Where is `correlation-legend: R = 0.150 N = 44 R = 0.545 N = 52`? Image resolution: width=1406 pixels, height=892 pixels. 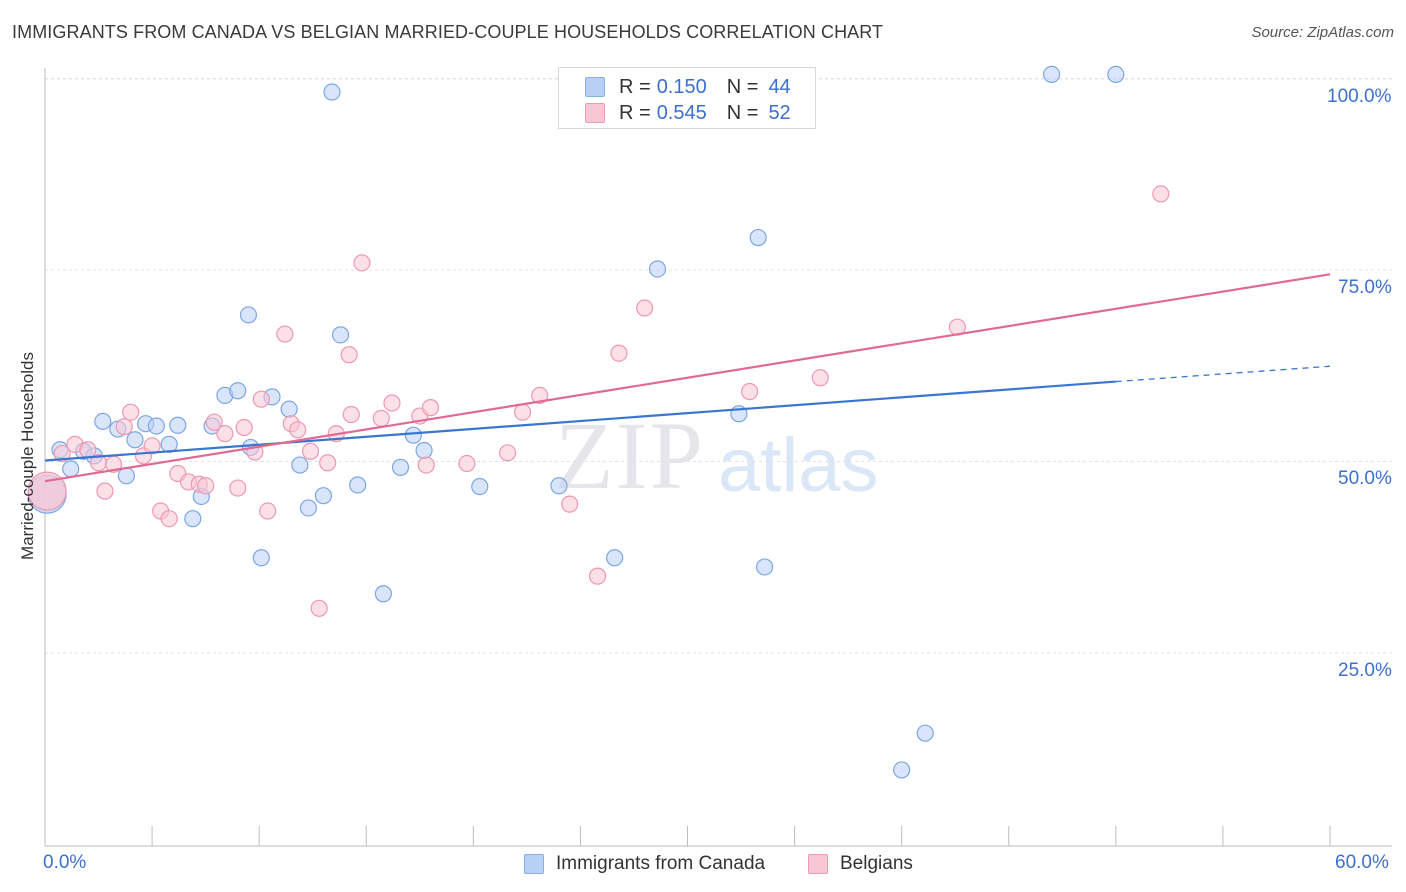 correlation-legend: R = 0.150 N = 44 R = 0.545 N = 52 is located at coordinates (687, 98).